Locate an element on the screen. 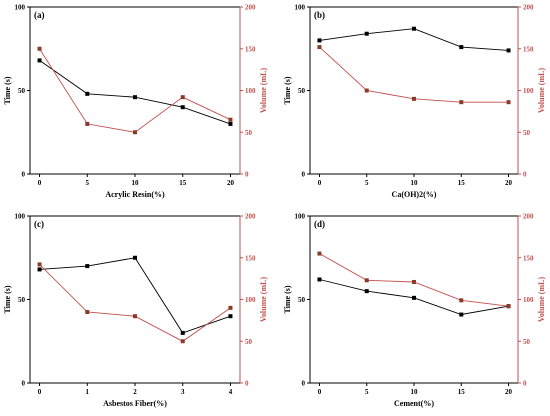  x-axis-title: Asbestos Fiber(%) is located at coordinates (135, 403).